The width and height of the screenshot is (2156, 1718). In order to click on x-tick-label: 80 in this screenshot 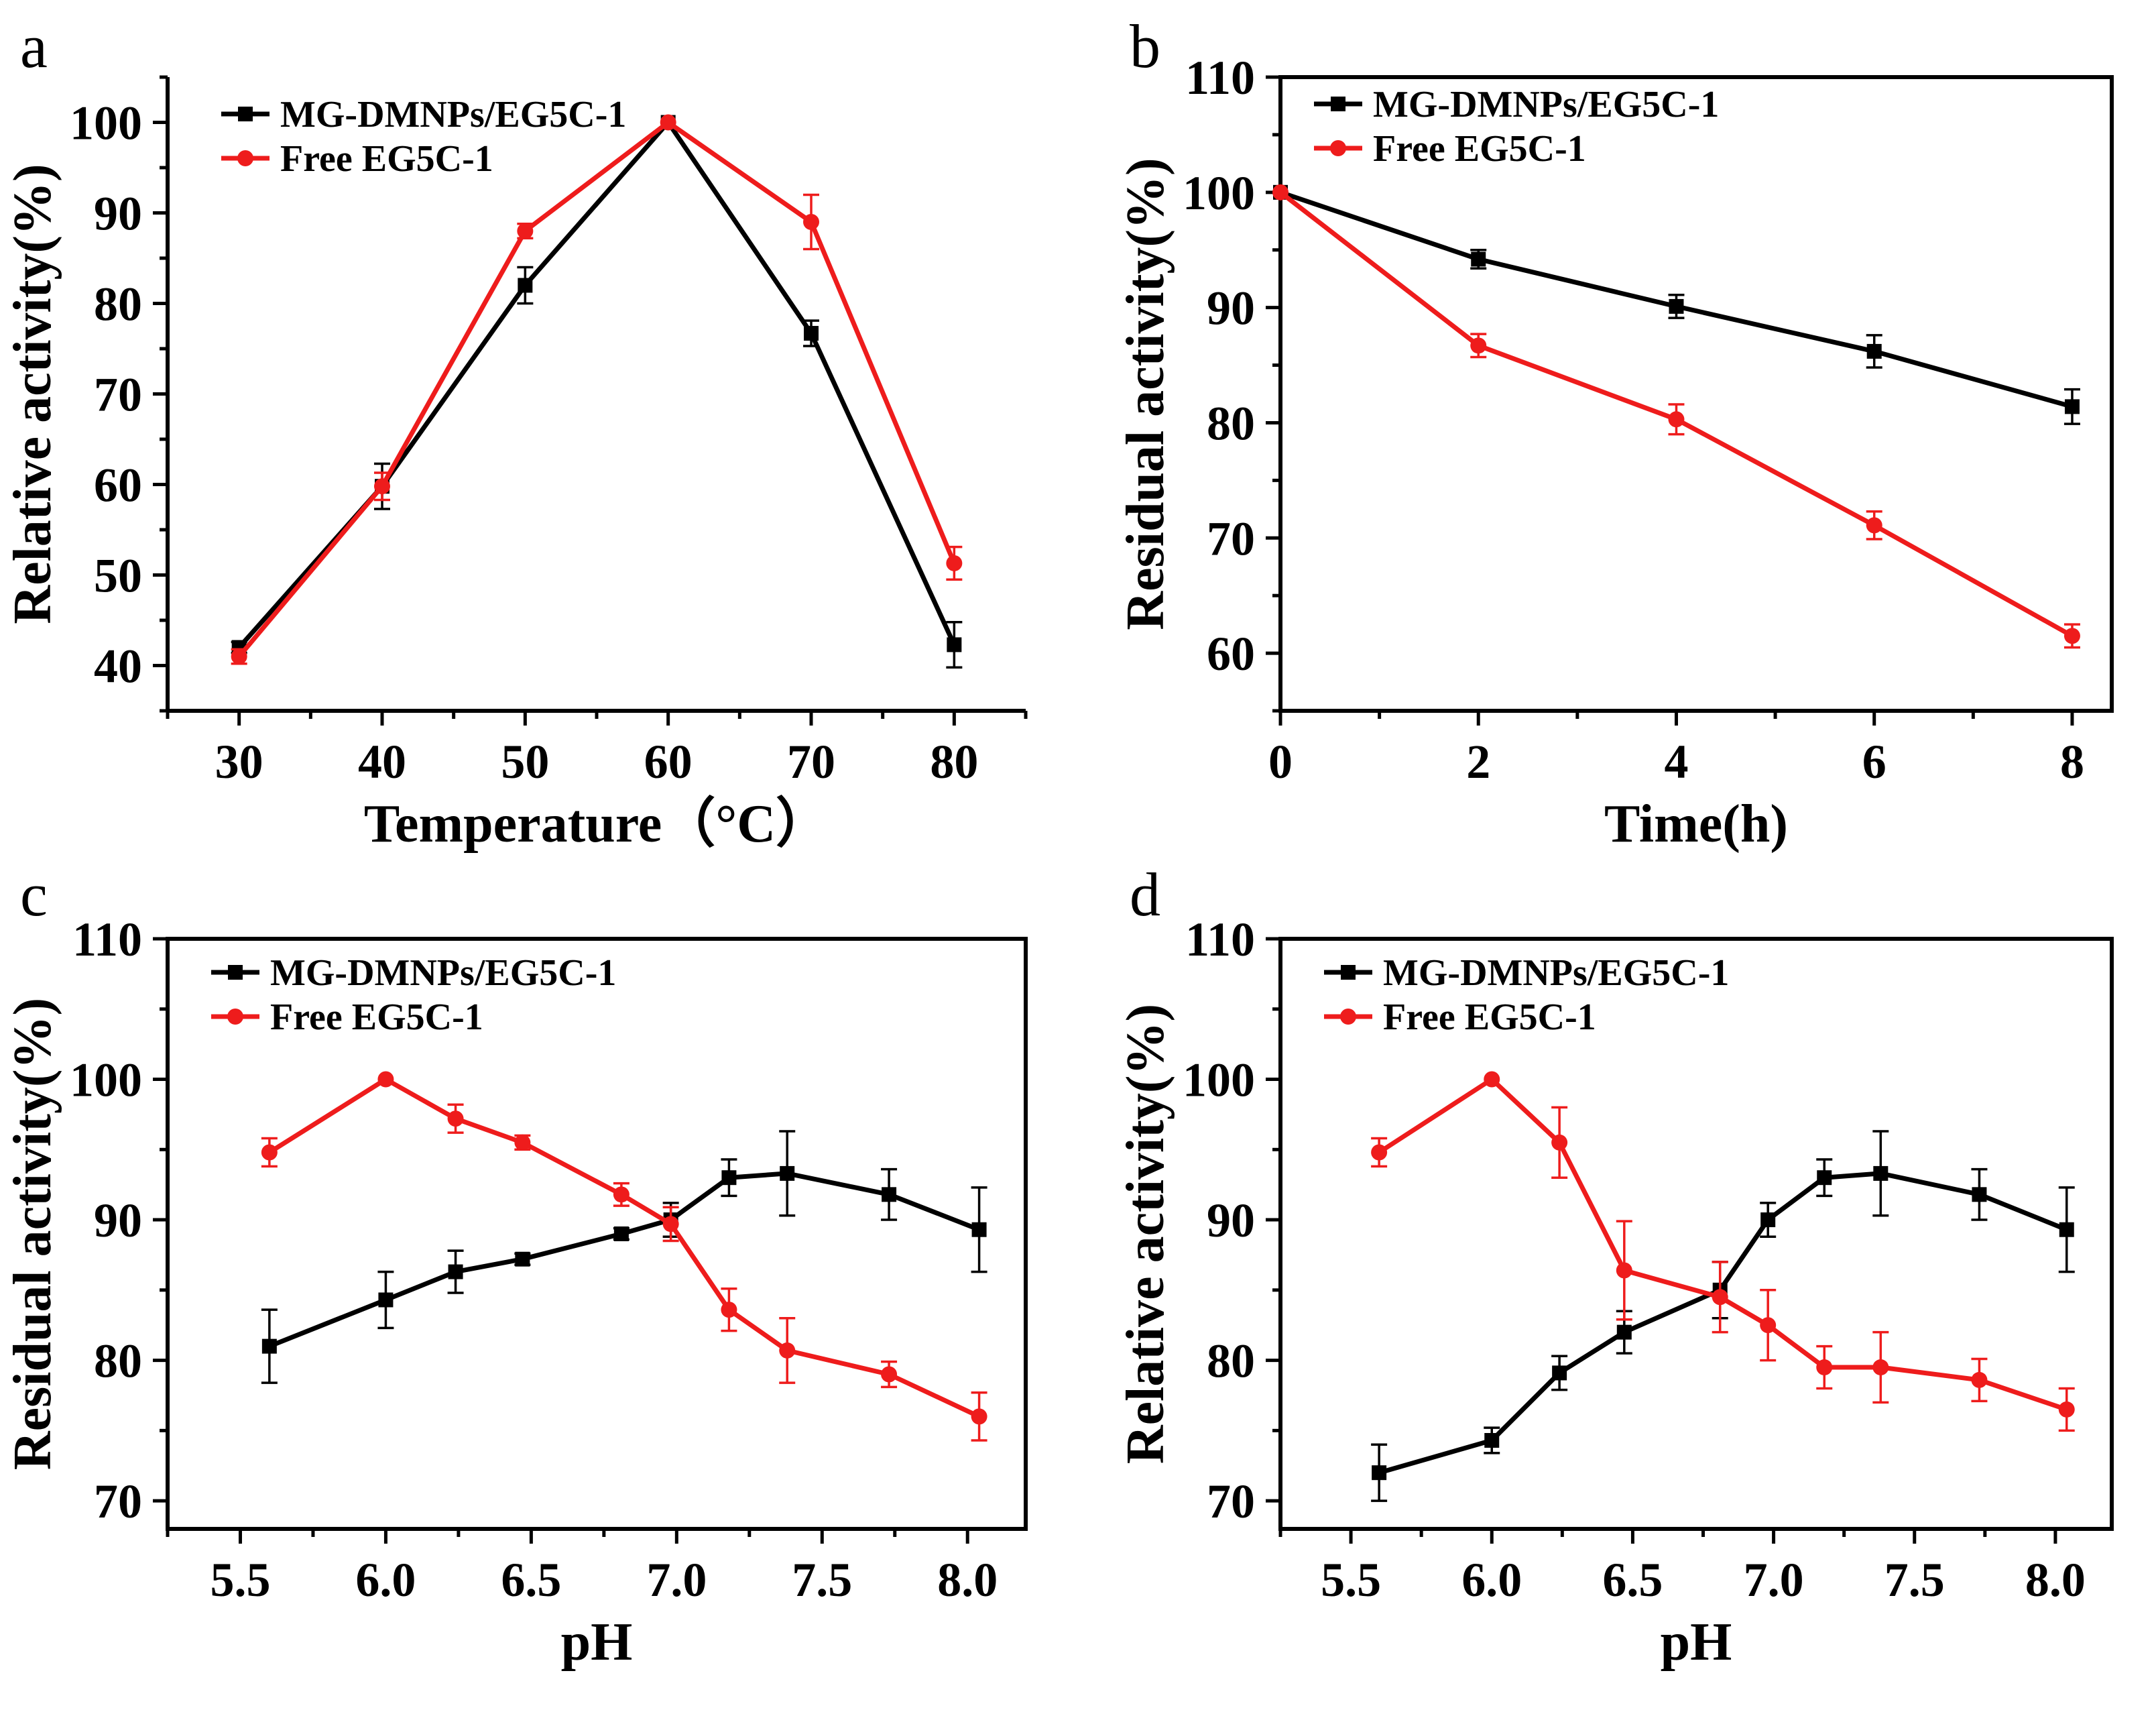, I will do `click(954, 762)`.